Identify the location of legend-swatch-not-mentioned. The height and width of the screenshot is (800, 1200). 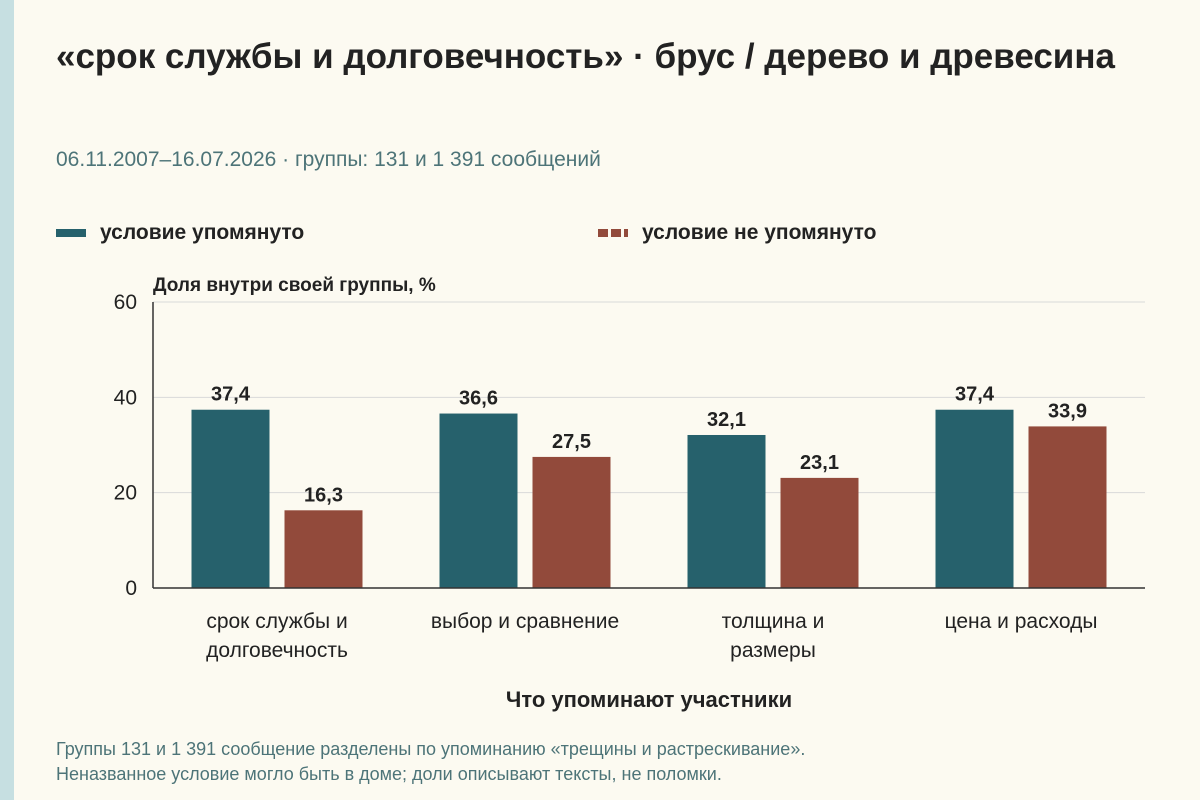
(613, 233).